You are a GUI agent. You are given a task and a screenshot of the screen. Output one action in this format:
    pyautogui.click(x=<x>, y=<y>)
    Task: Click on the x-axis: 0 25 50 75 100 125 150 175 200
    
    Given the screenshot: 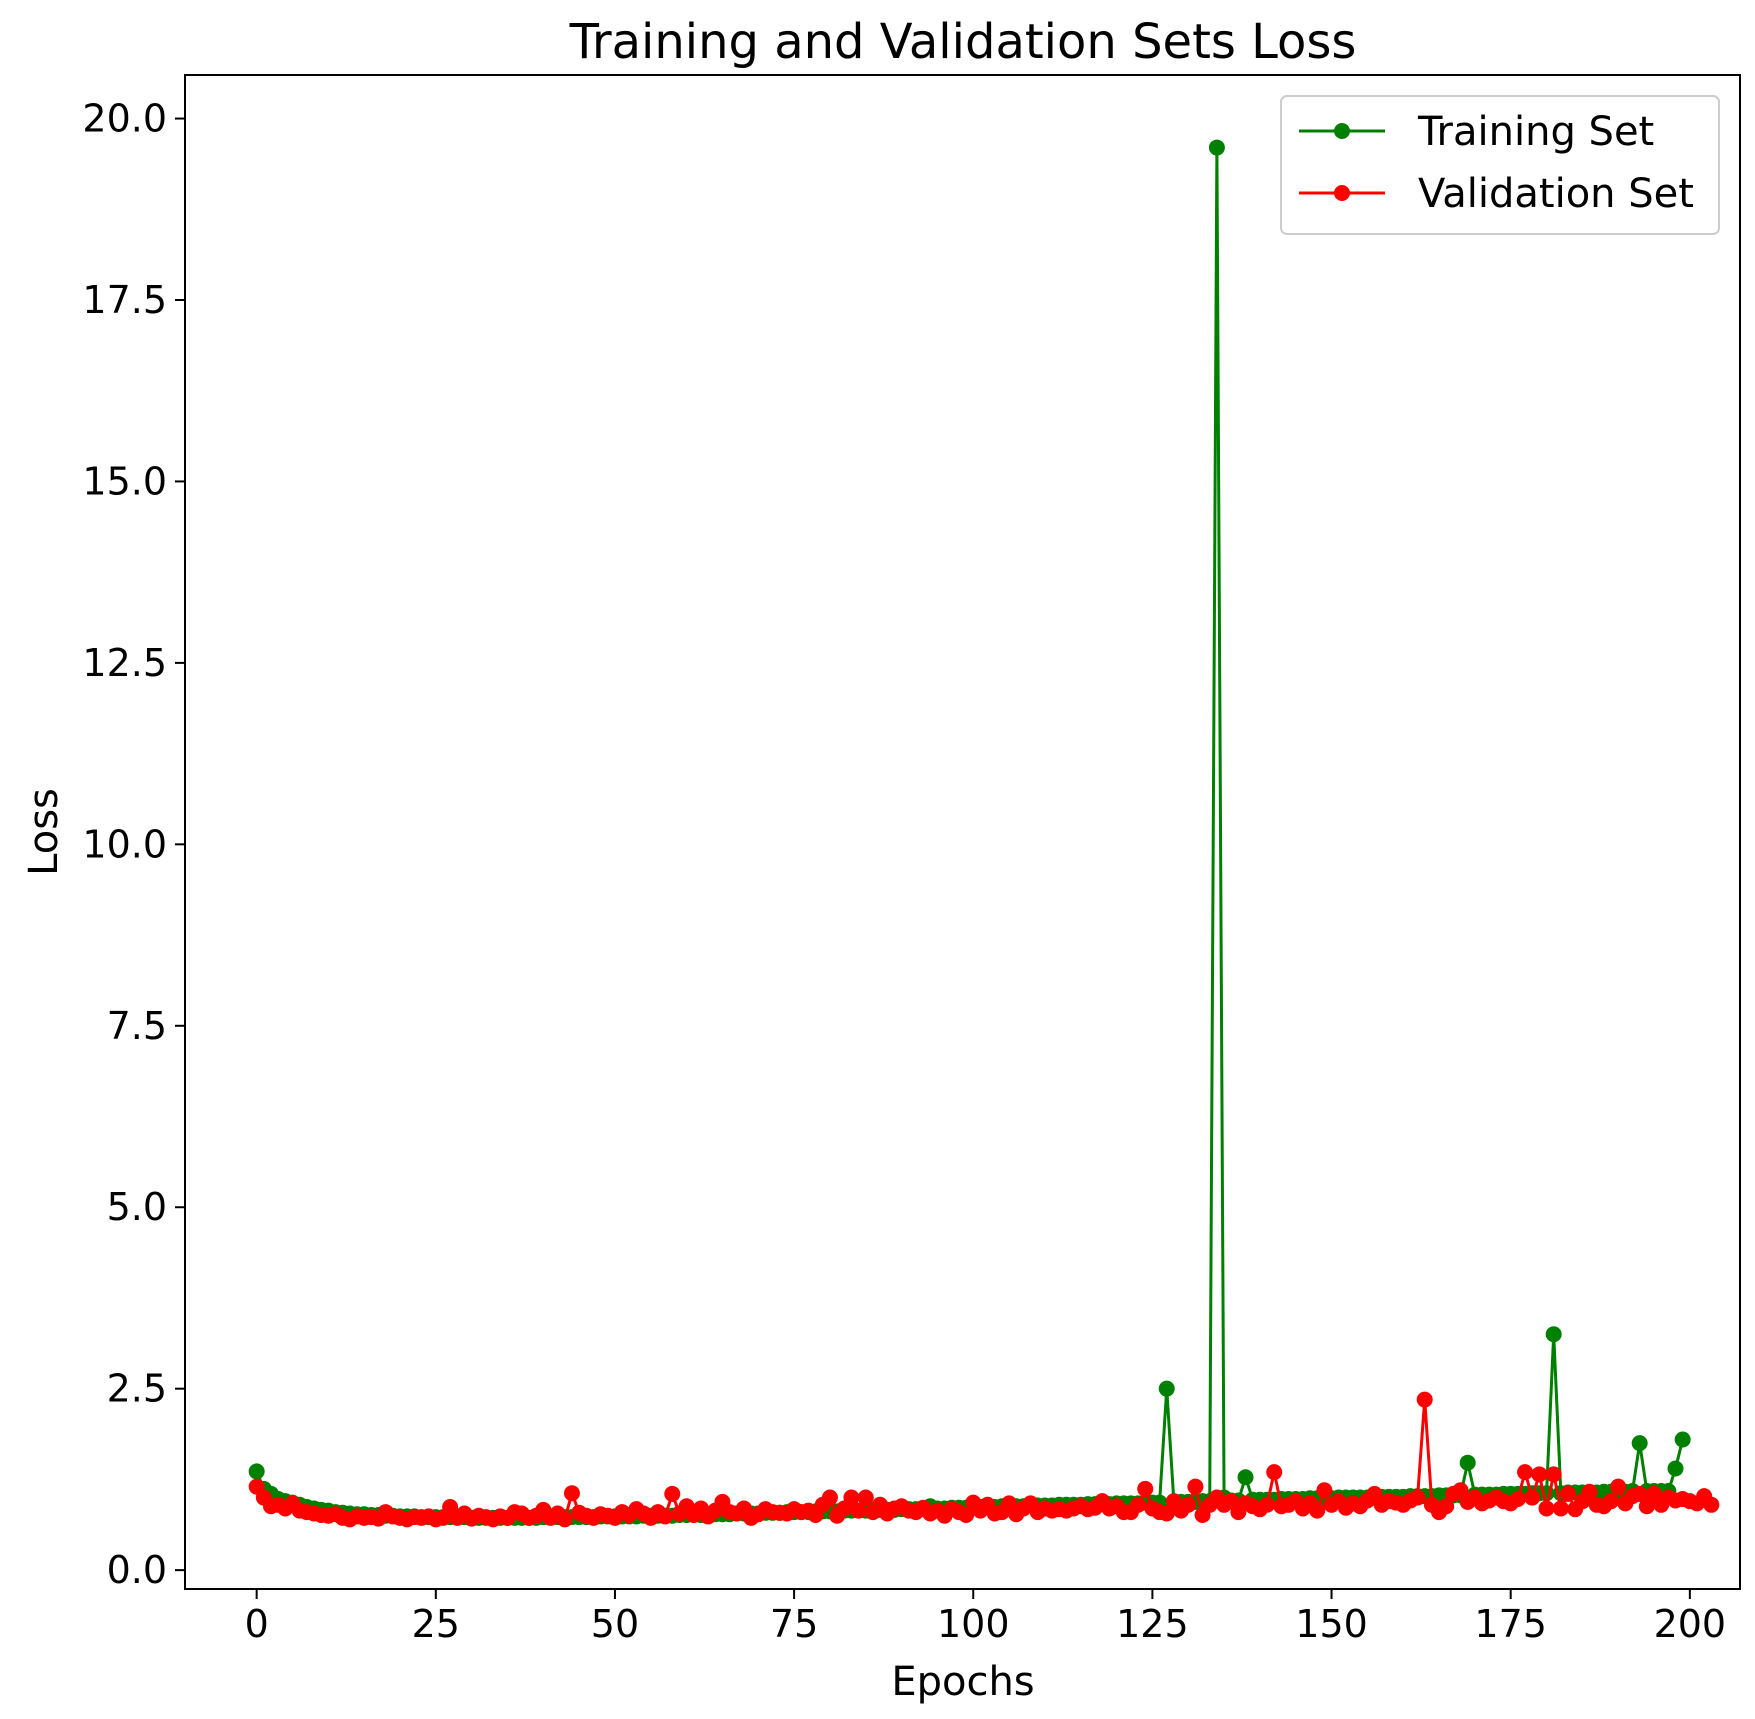 What is the action you would take?
    pyautogui.click(x=986, y=1617)
    